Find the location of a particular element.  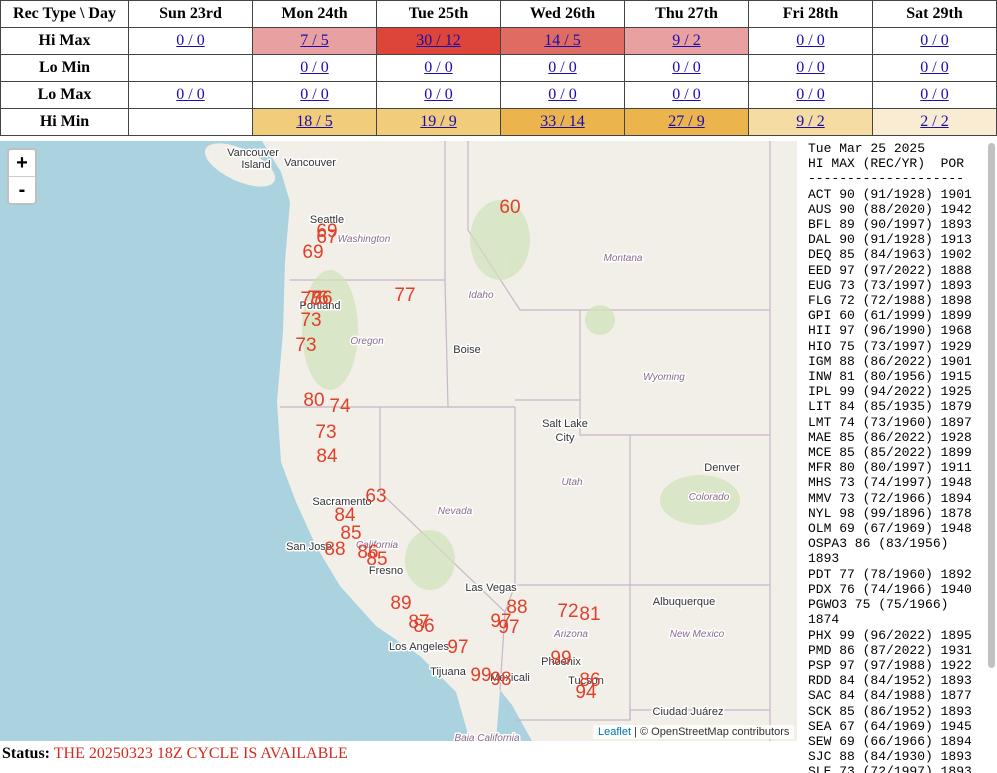

table-cell: 9 / 2 is located at coordinates (686, 41).